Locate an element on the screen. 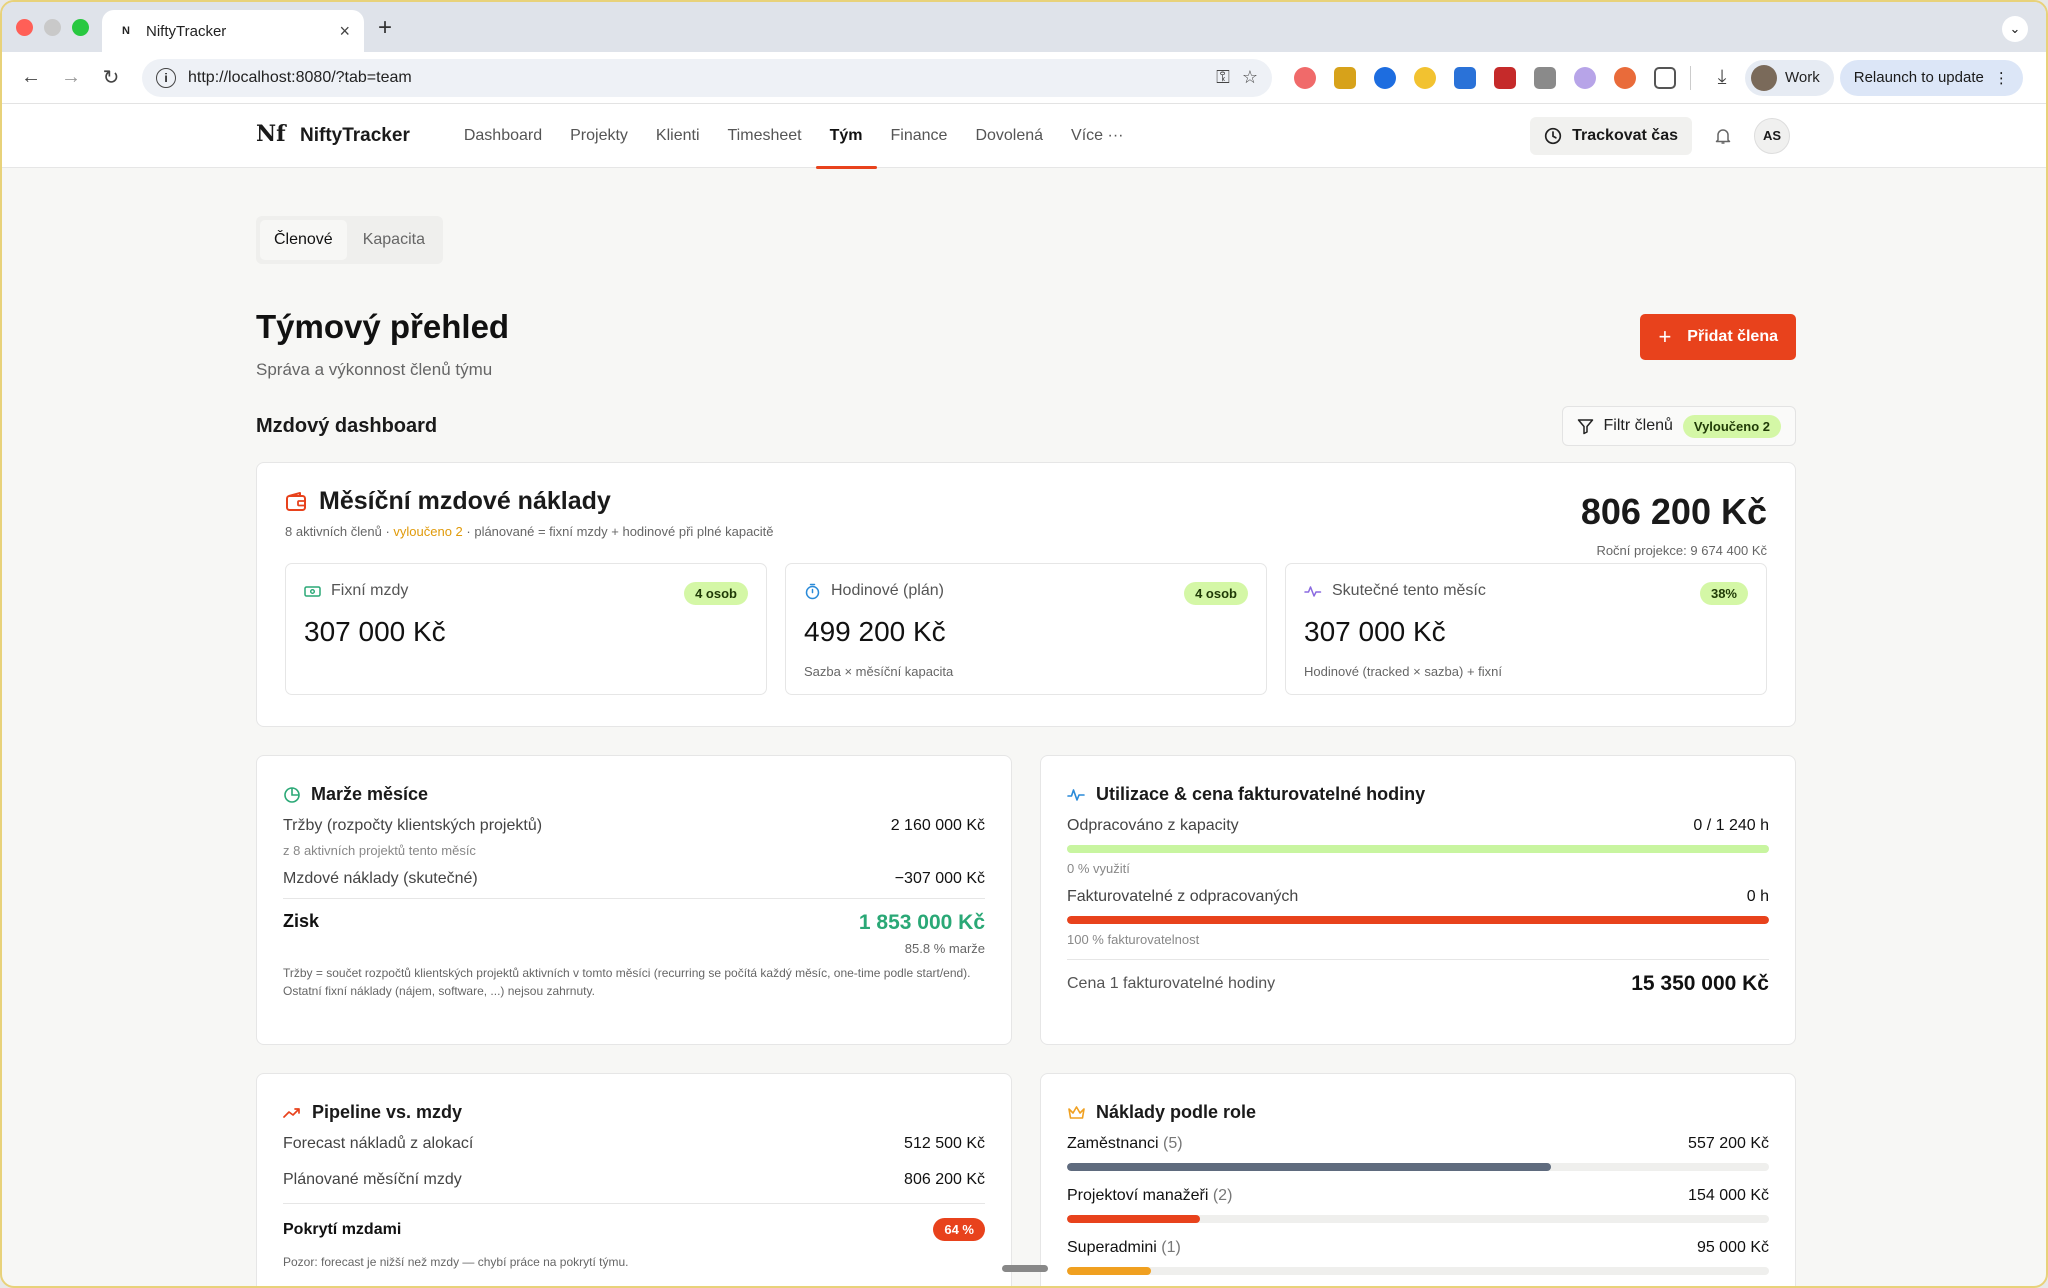  stopwatch-icon is located at coordinates (812, 591).